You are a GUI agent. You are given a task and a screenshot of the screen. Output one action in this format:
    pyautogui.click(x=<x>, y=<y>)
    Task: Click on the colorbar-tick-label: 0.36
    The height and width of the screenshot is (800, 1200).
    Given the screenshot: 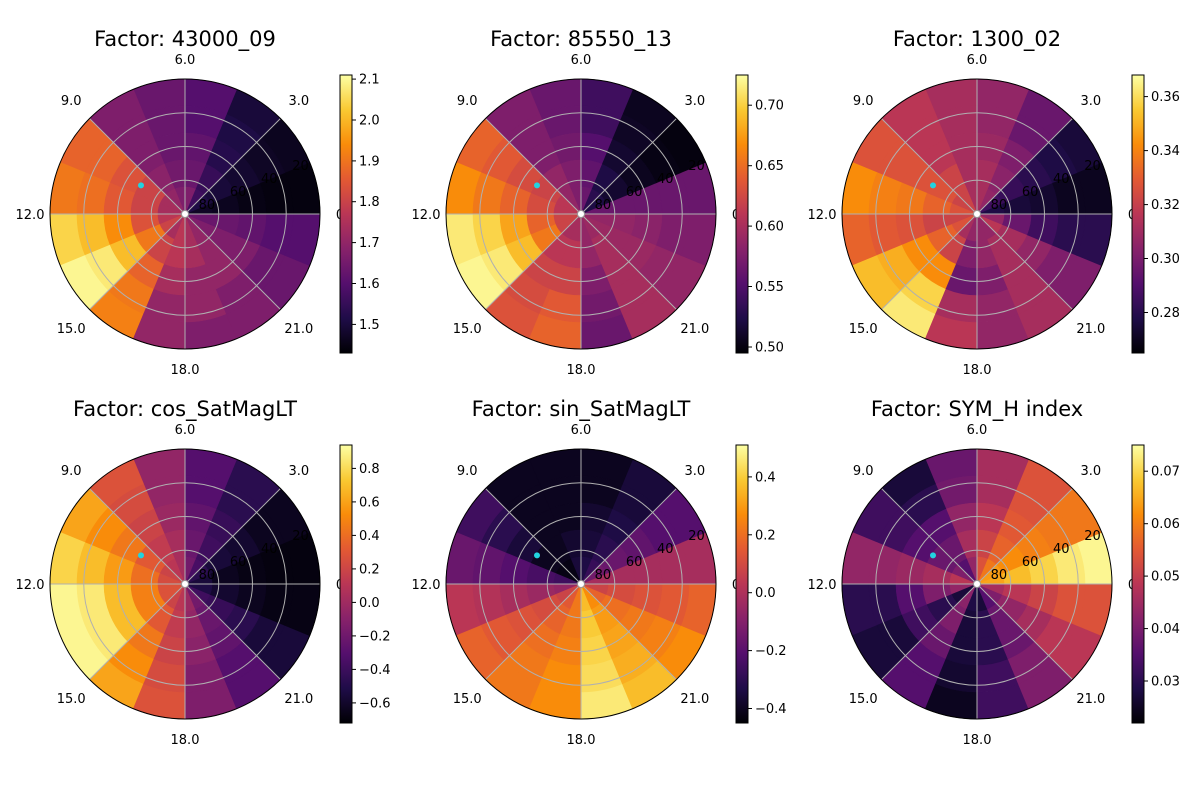 What is the action you would take?
    pyautogui.click(x=1165, y=97)
    